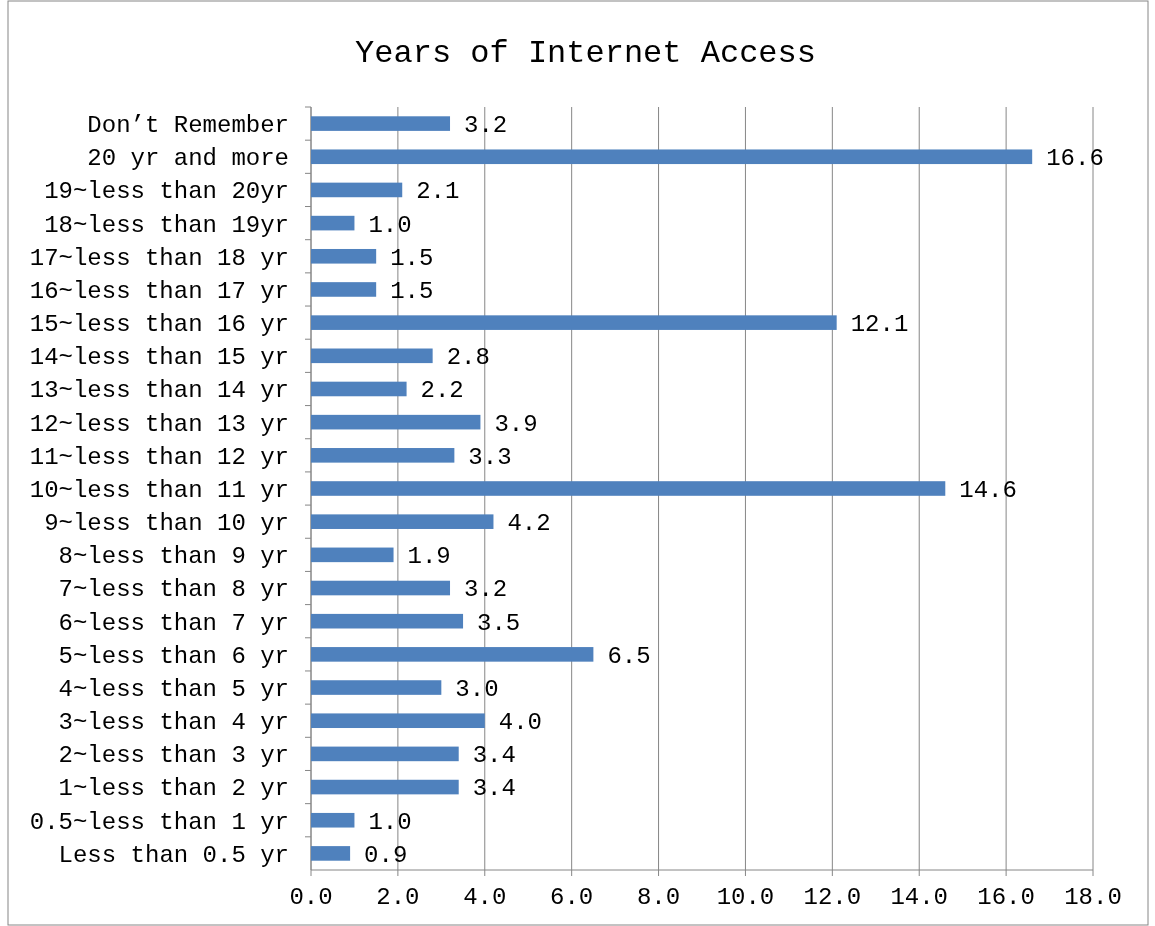  Describe the element at coordinates (159, 424) in the screenshot. I see `y-tick-label: 12~less than 13 yr` at that location.